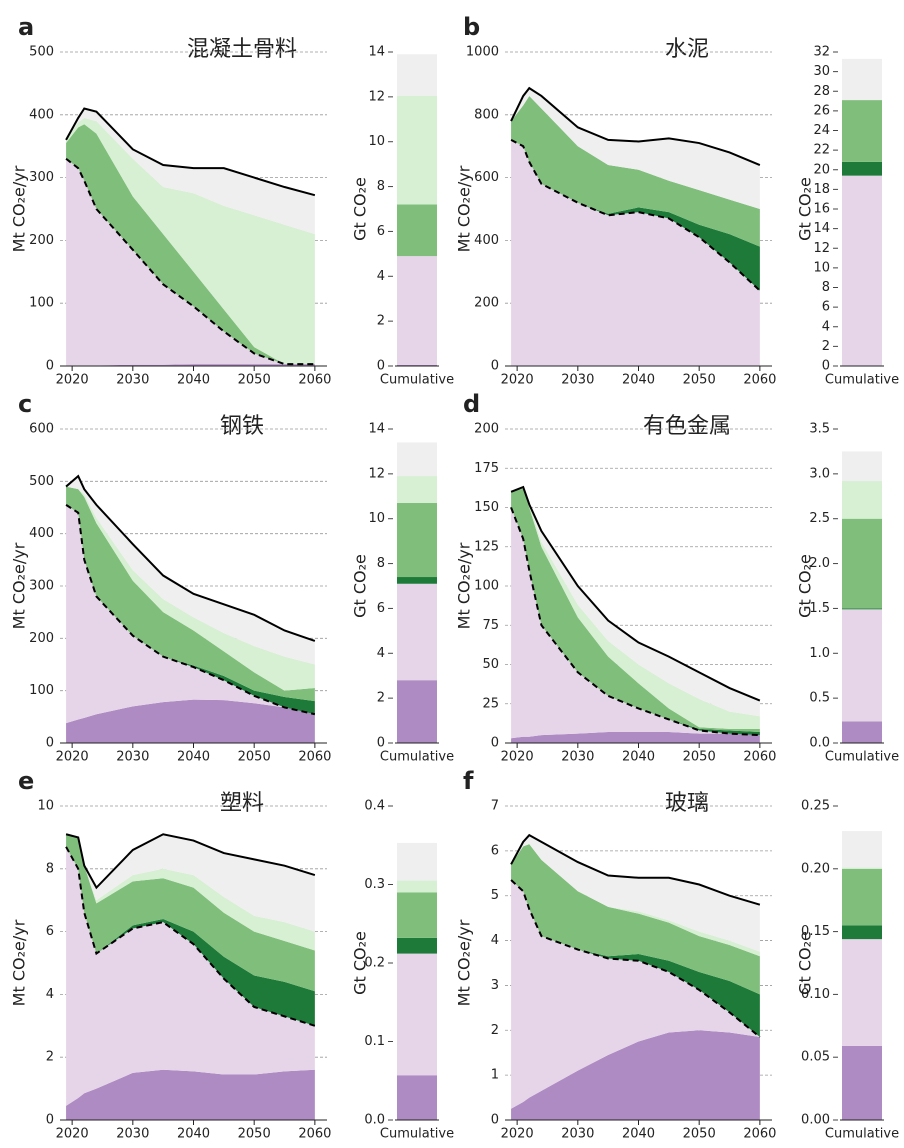 The height and width of the screenshot is (1148, 904). Describe the element at coordinates (819, 608) in the screenshot. I see `y-tick-label: 1.5` at that location.